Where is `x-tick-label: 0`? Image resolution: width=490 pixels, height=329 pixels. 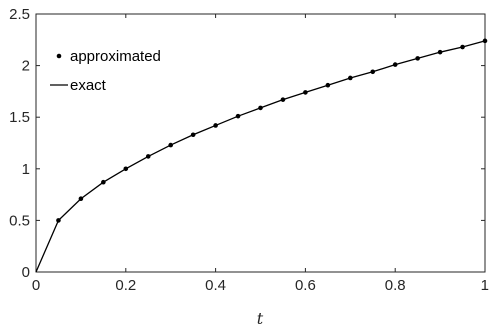
x-tick-label: 0 is located at coordinates (36, 285).